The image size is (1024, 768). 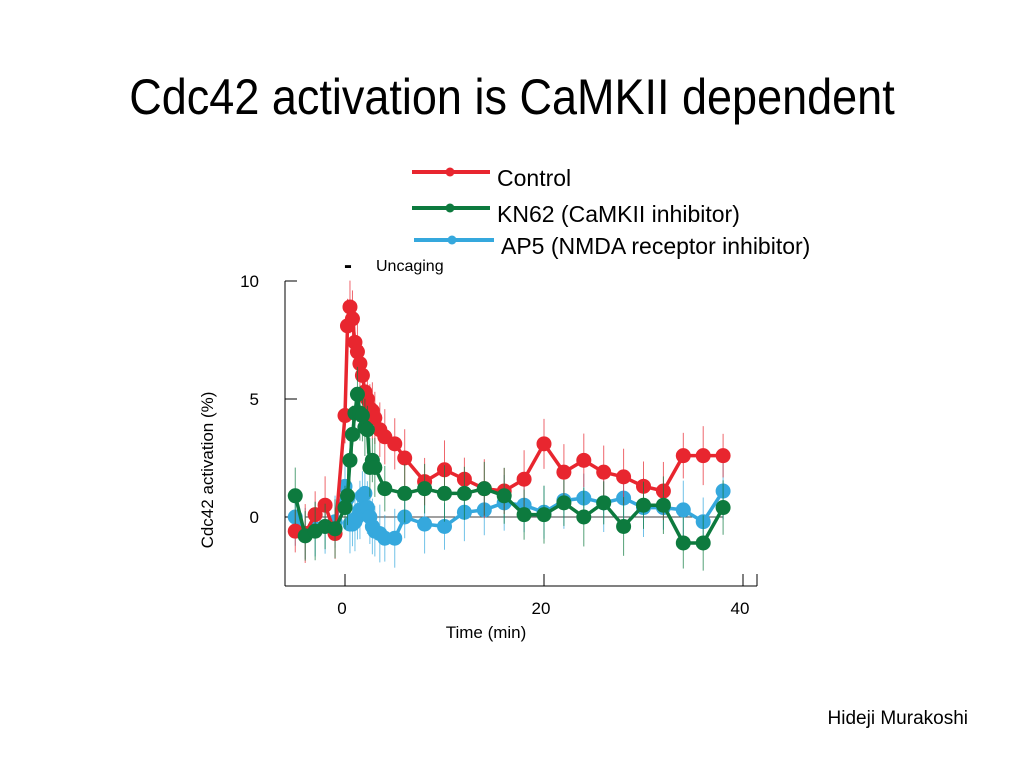 I want to click on author-credit: Hideji Murakoshi, so click(x=897, y=718).